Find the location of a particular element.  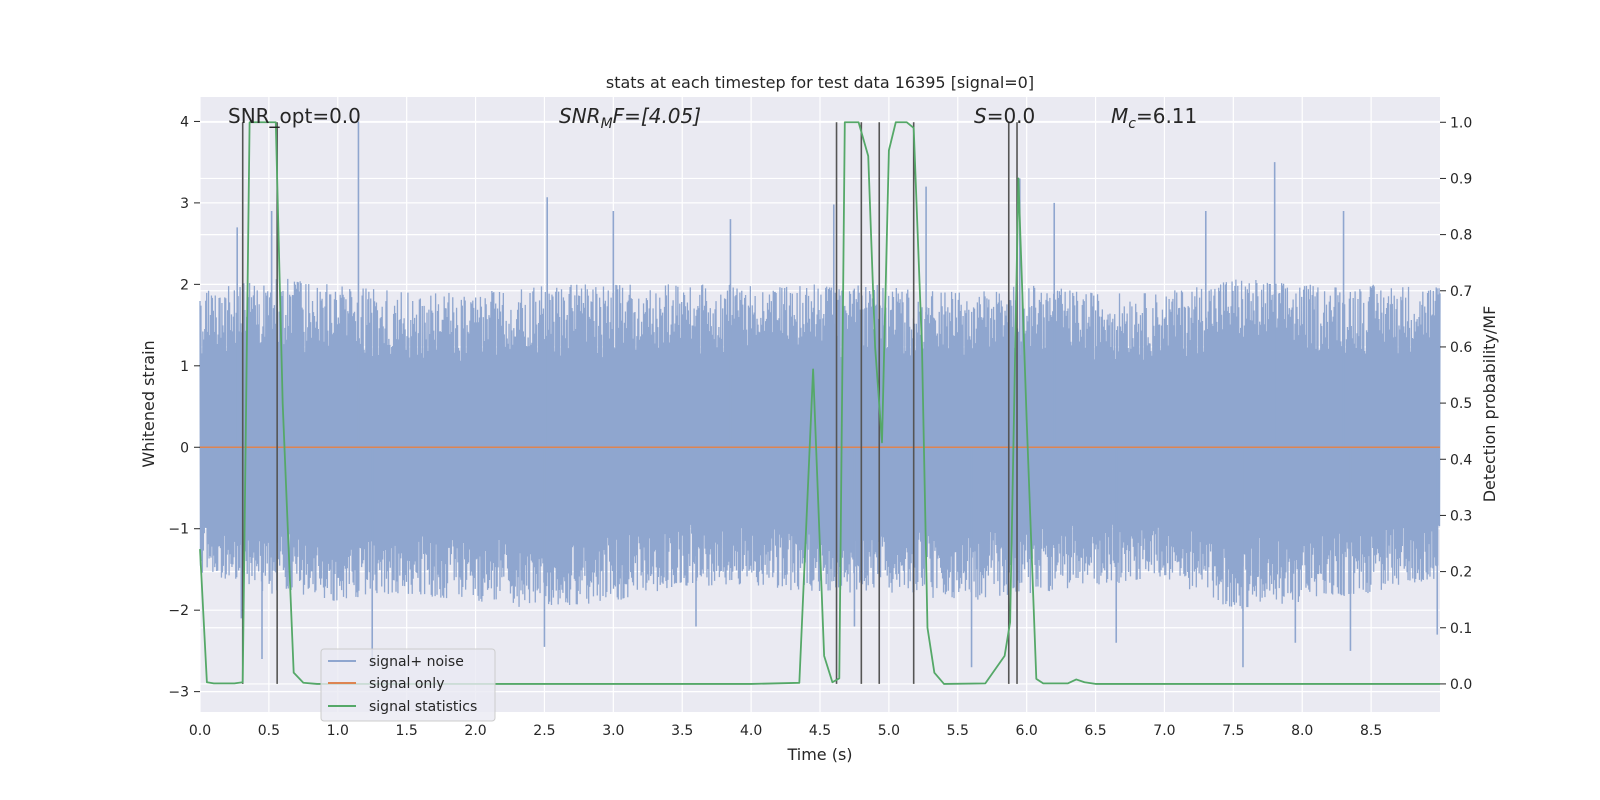

y2-tick-label: 0.2 is located at coordinates (1461, 573).